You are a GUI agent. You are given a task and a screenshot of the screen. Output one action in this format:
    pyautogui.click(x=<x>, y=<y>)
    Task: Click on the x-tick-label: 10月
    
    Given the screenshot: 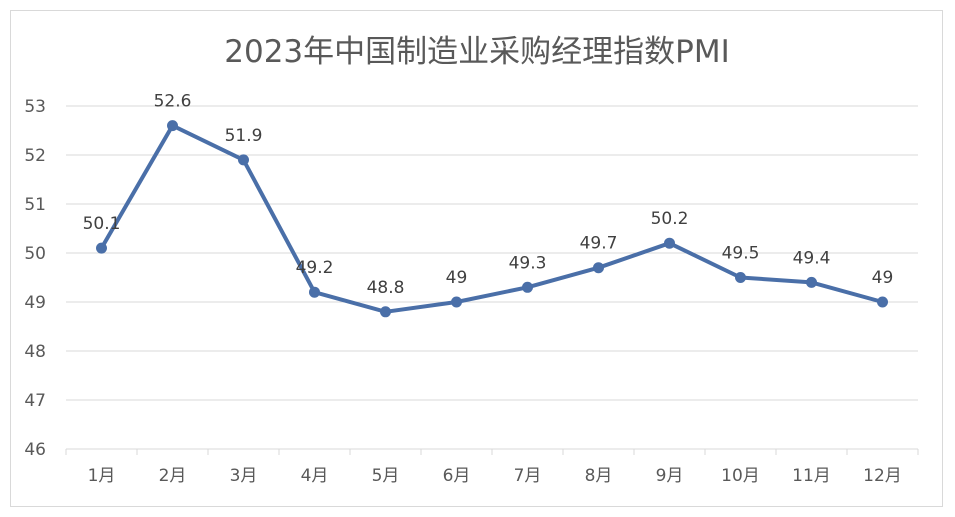 What is the action you would take?
    pyautogui.click(x=740, y=476)
    